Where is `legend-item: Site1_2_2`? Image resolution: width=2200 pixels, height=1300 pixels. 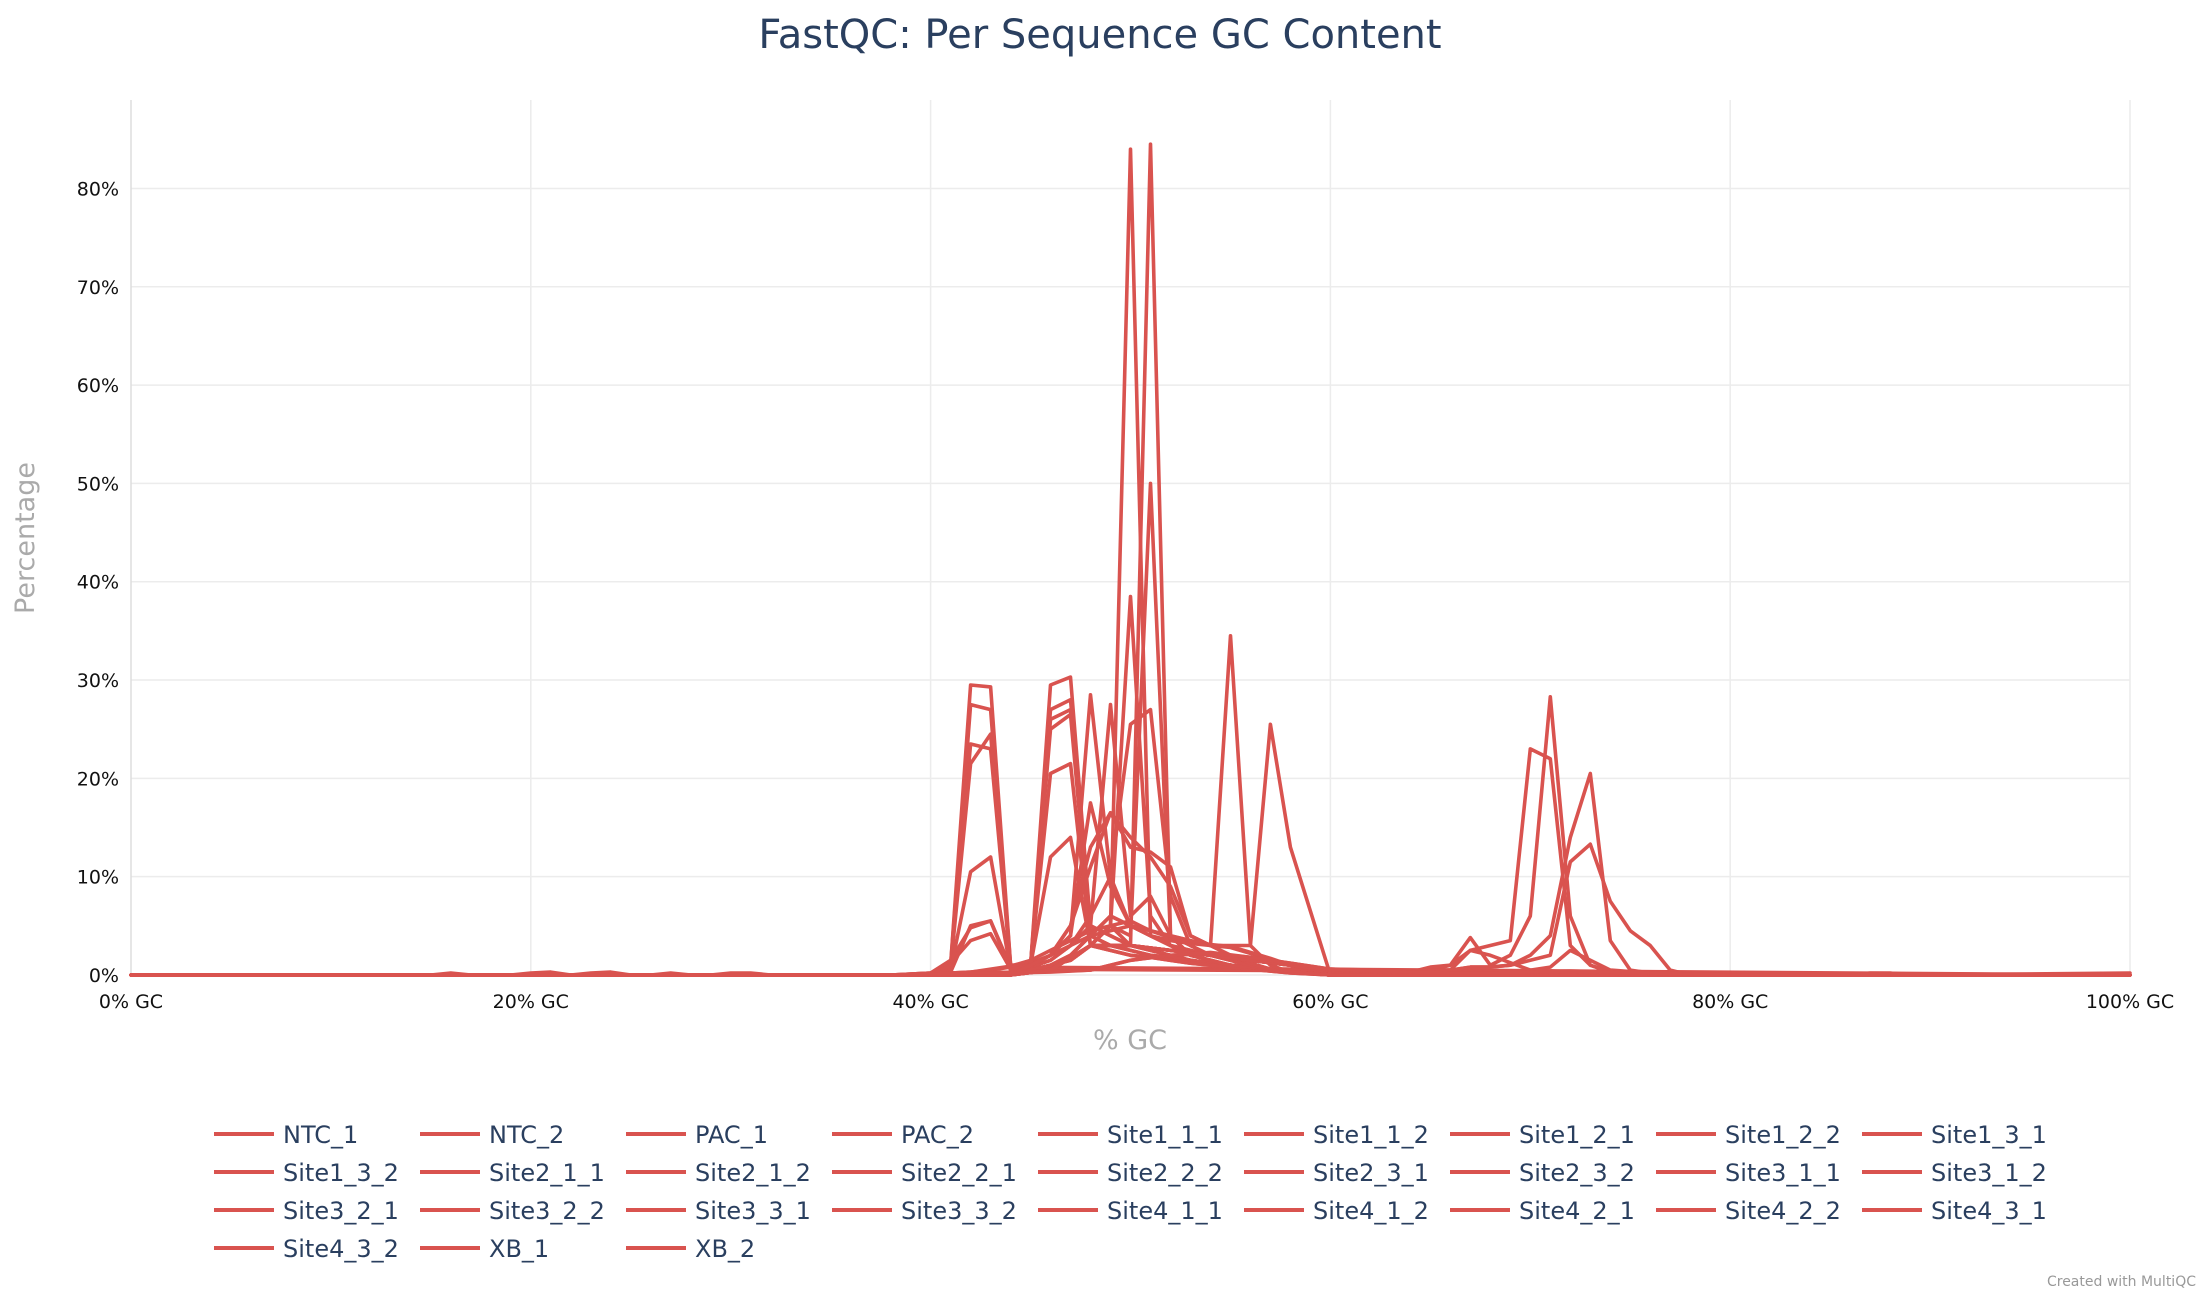
legend-item: Site1_2_2 is located at coordinates (1748, 1135).